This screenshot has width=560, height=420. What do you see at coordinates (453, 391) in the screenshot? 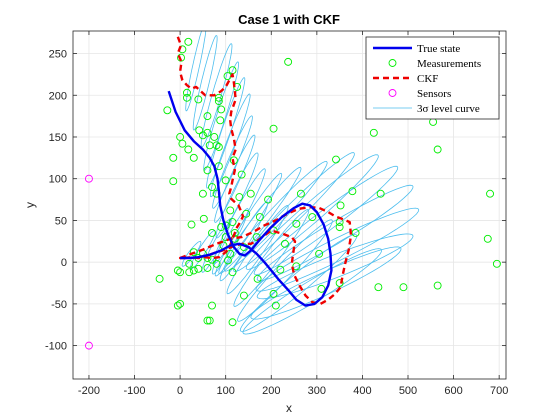
I see `x-tick-label: 600` at bounding box center [453, 391].